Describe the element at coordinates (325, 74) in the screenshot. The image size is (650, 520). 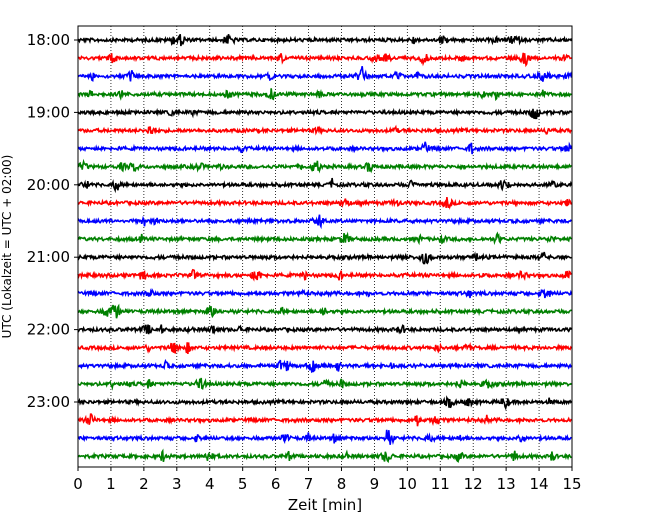
I see `trace-18:30` at that location.